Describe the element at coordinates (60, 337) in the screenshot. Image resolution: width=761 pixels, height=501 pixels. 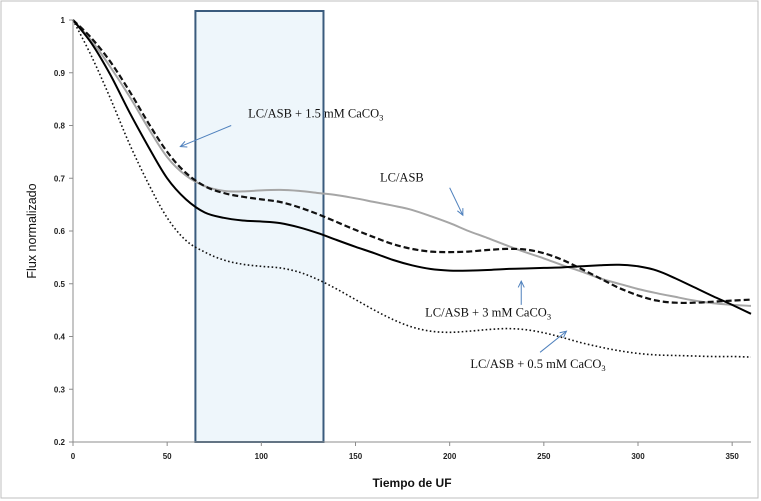
I see `y-tick-label: 0.4` at that location.